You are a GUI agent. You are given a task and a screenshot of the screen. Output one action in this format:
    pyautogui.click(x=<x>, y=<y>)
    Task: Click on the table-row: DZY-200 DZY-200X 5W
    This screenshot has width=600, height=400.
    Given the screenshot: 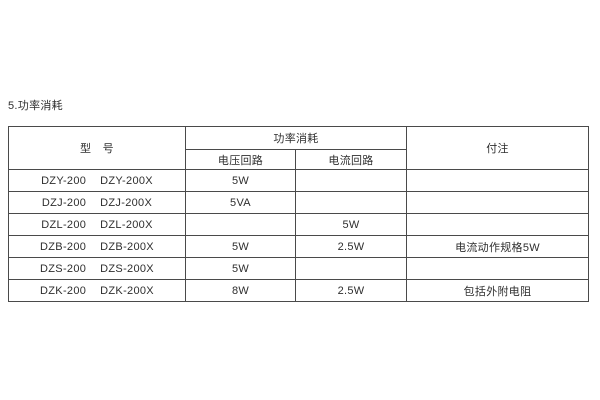 What is the action you would take?
    pyautogui.click(x=299, y=180)
    